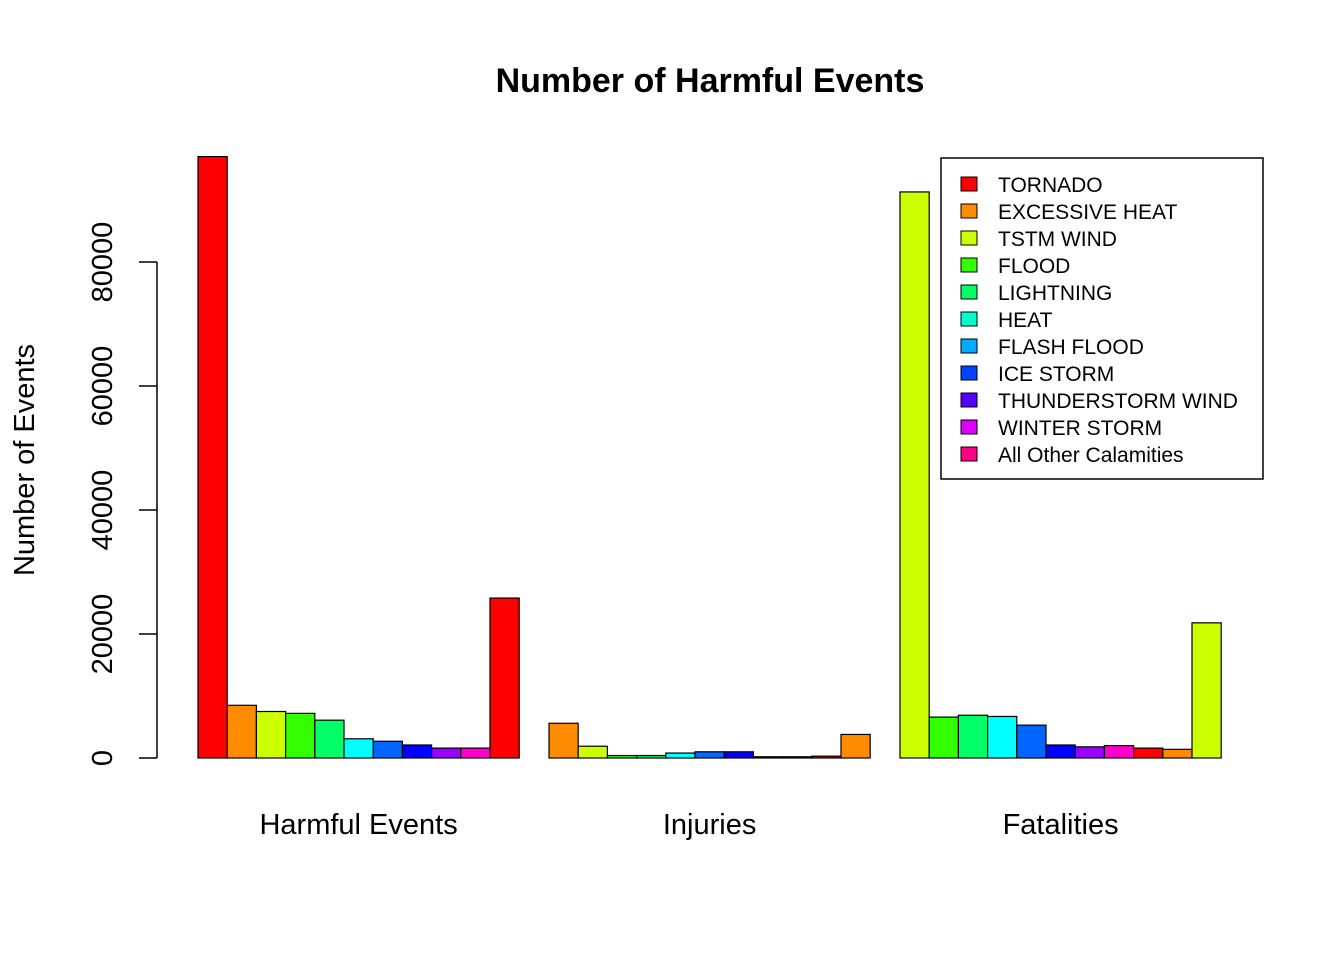 The image size is (1344, 960). What do you see at coordinates (1055, 293) in the screenshot?
I see `legend-label: LIGHTNING` at bounding box center [1055, 293].